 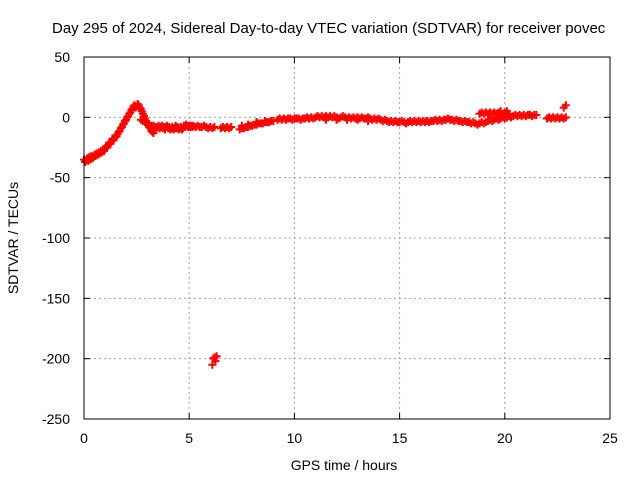 I want to click on x-axis-label: GPS time / hours, so click(x=344, y=465).